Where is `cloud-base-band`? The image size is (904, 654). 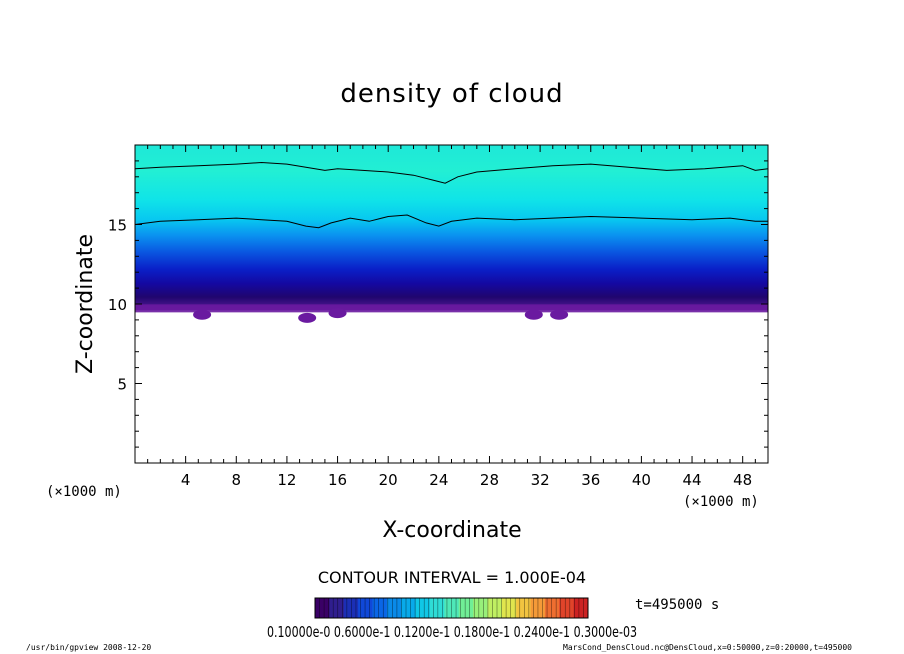 cloud-base-band is located at coordinates (451, 308).